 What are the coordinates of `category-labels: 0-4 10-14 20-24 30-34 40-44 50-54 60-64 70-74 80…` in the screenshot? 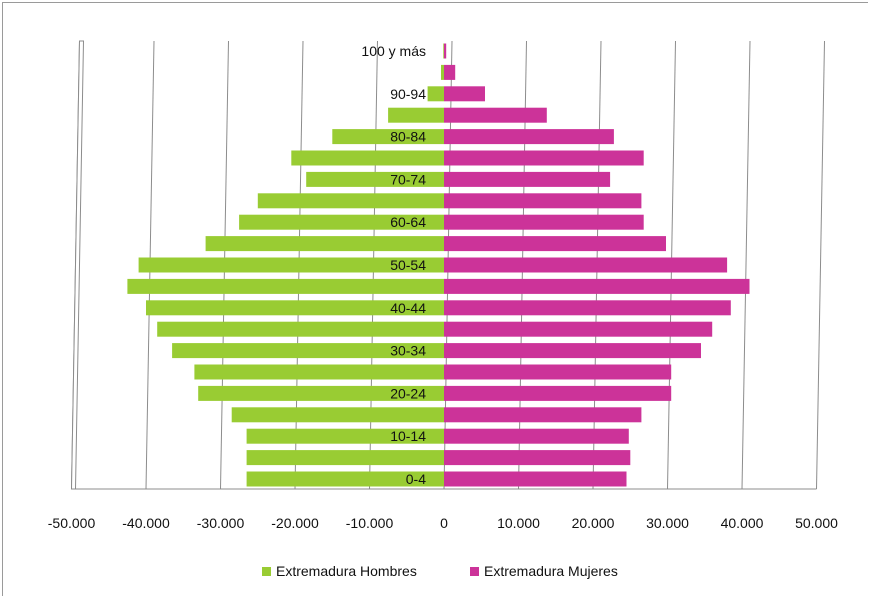 It's located at (393, 265).